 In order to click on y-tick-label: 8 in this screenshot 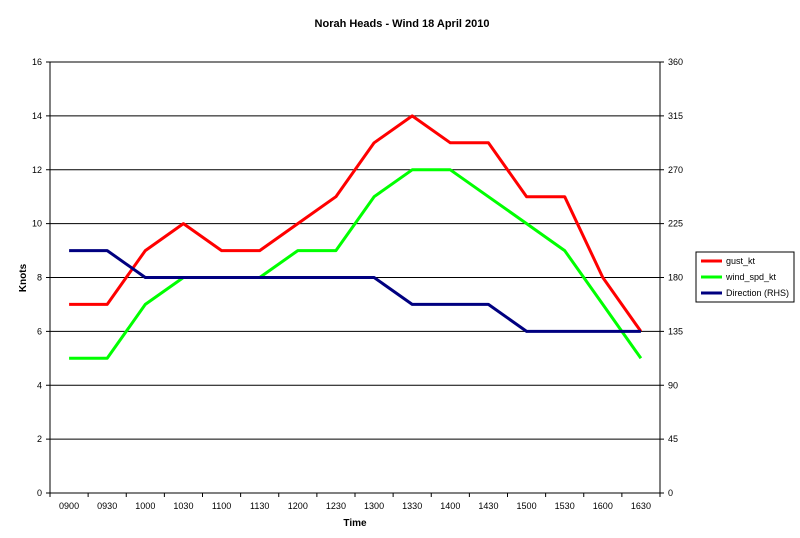, I will do `click(39, 278)`.